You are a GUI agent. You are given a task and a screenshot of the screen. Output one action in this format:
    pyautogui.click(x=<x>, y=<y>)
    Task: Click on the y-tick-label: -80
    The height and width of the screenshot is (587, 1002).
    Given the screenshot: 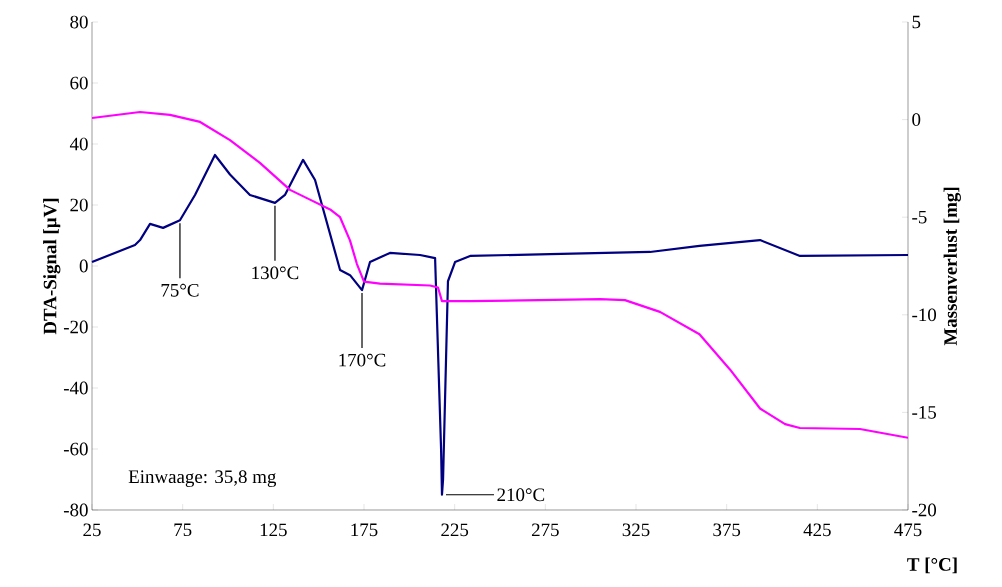 What is the action you would take?
    pyautogui.click(x=75, y=510)
    